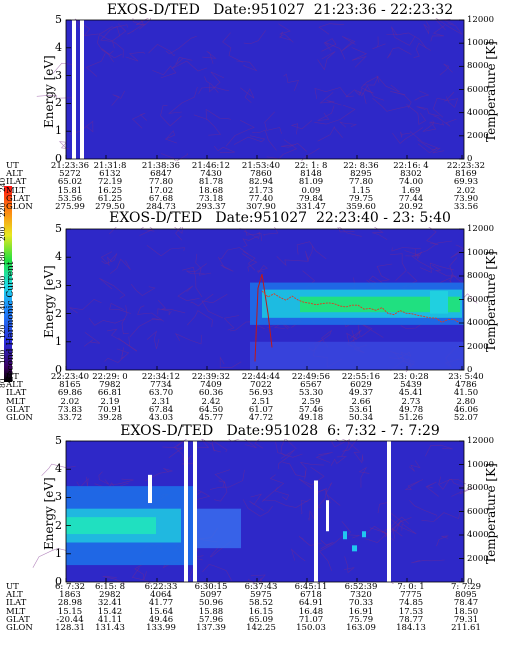 The image size is (505, 649). What do you see at coordinates (311, 166) in the screenshot?
I see `table-cell: 22: 1: 8` at bounding box center [311, 166].